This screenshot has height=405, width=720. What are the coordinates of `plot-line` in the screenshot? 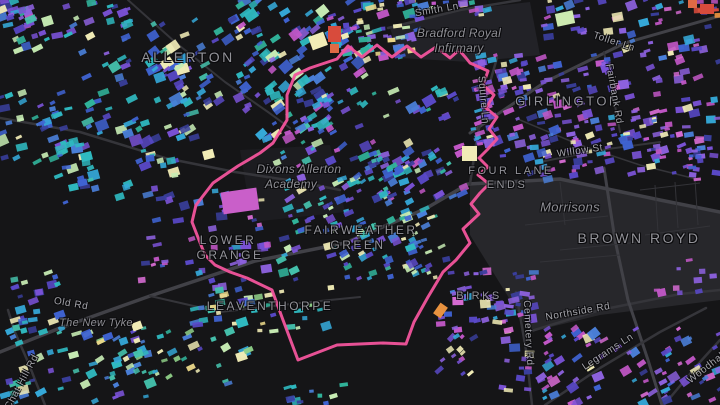 It's located at (580, 258).